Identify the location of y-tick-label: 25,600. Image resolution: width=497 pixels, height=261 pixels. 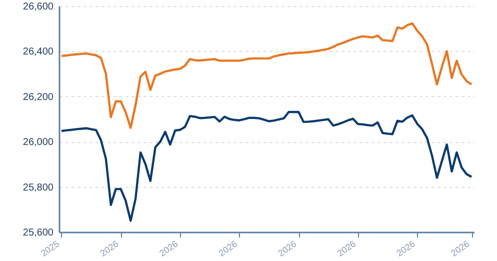
(38, 233).